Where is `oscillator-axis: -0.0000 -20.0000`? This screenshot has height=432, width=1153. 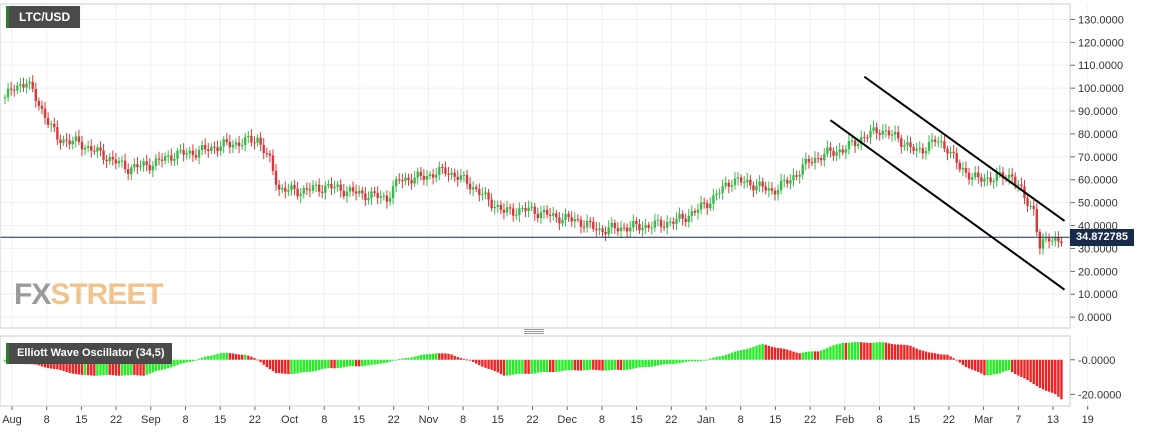 oscillator-axis: -0.0000 -20.0000 is located at coordinates (1095, 378).